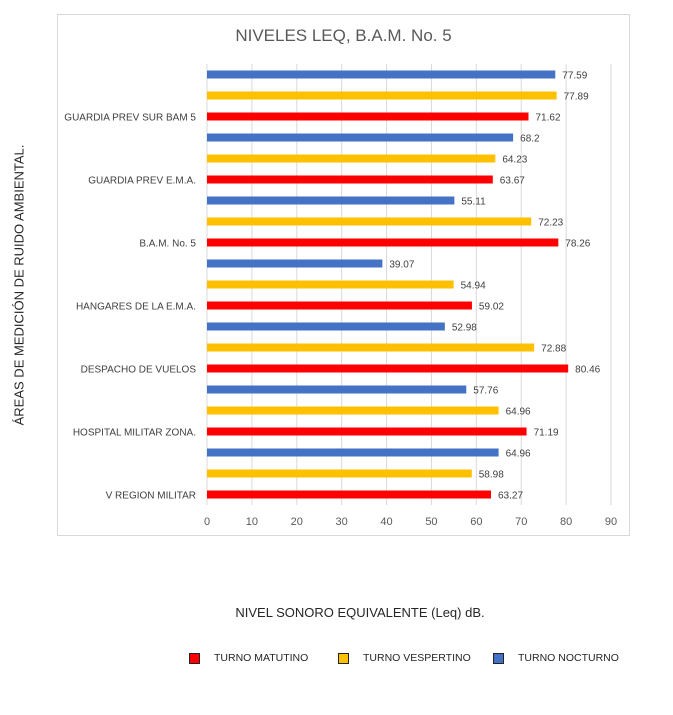 This screenshot has height=715, width=673. Describe the element at coordinates (491, 307) in the screenshot. I see `data-label: 59.02` at that location.